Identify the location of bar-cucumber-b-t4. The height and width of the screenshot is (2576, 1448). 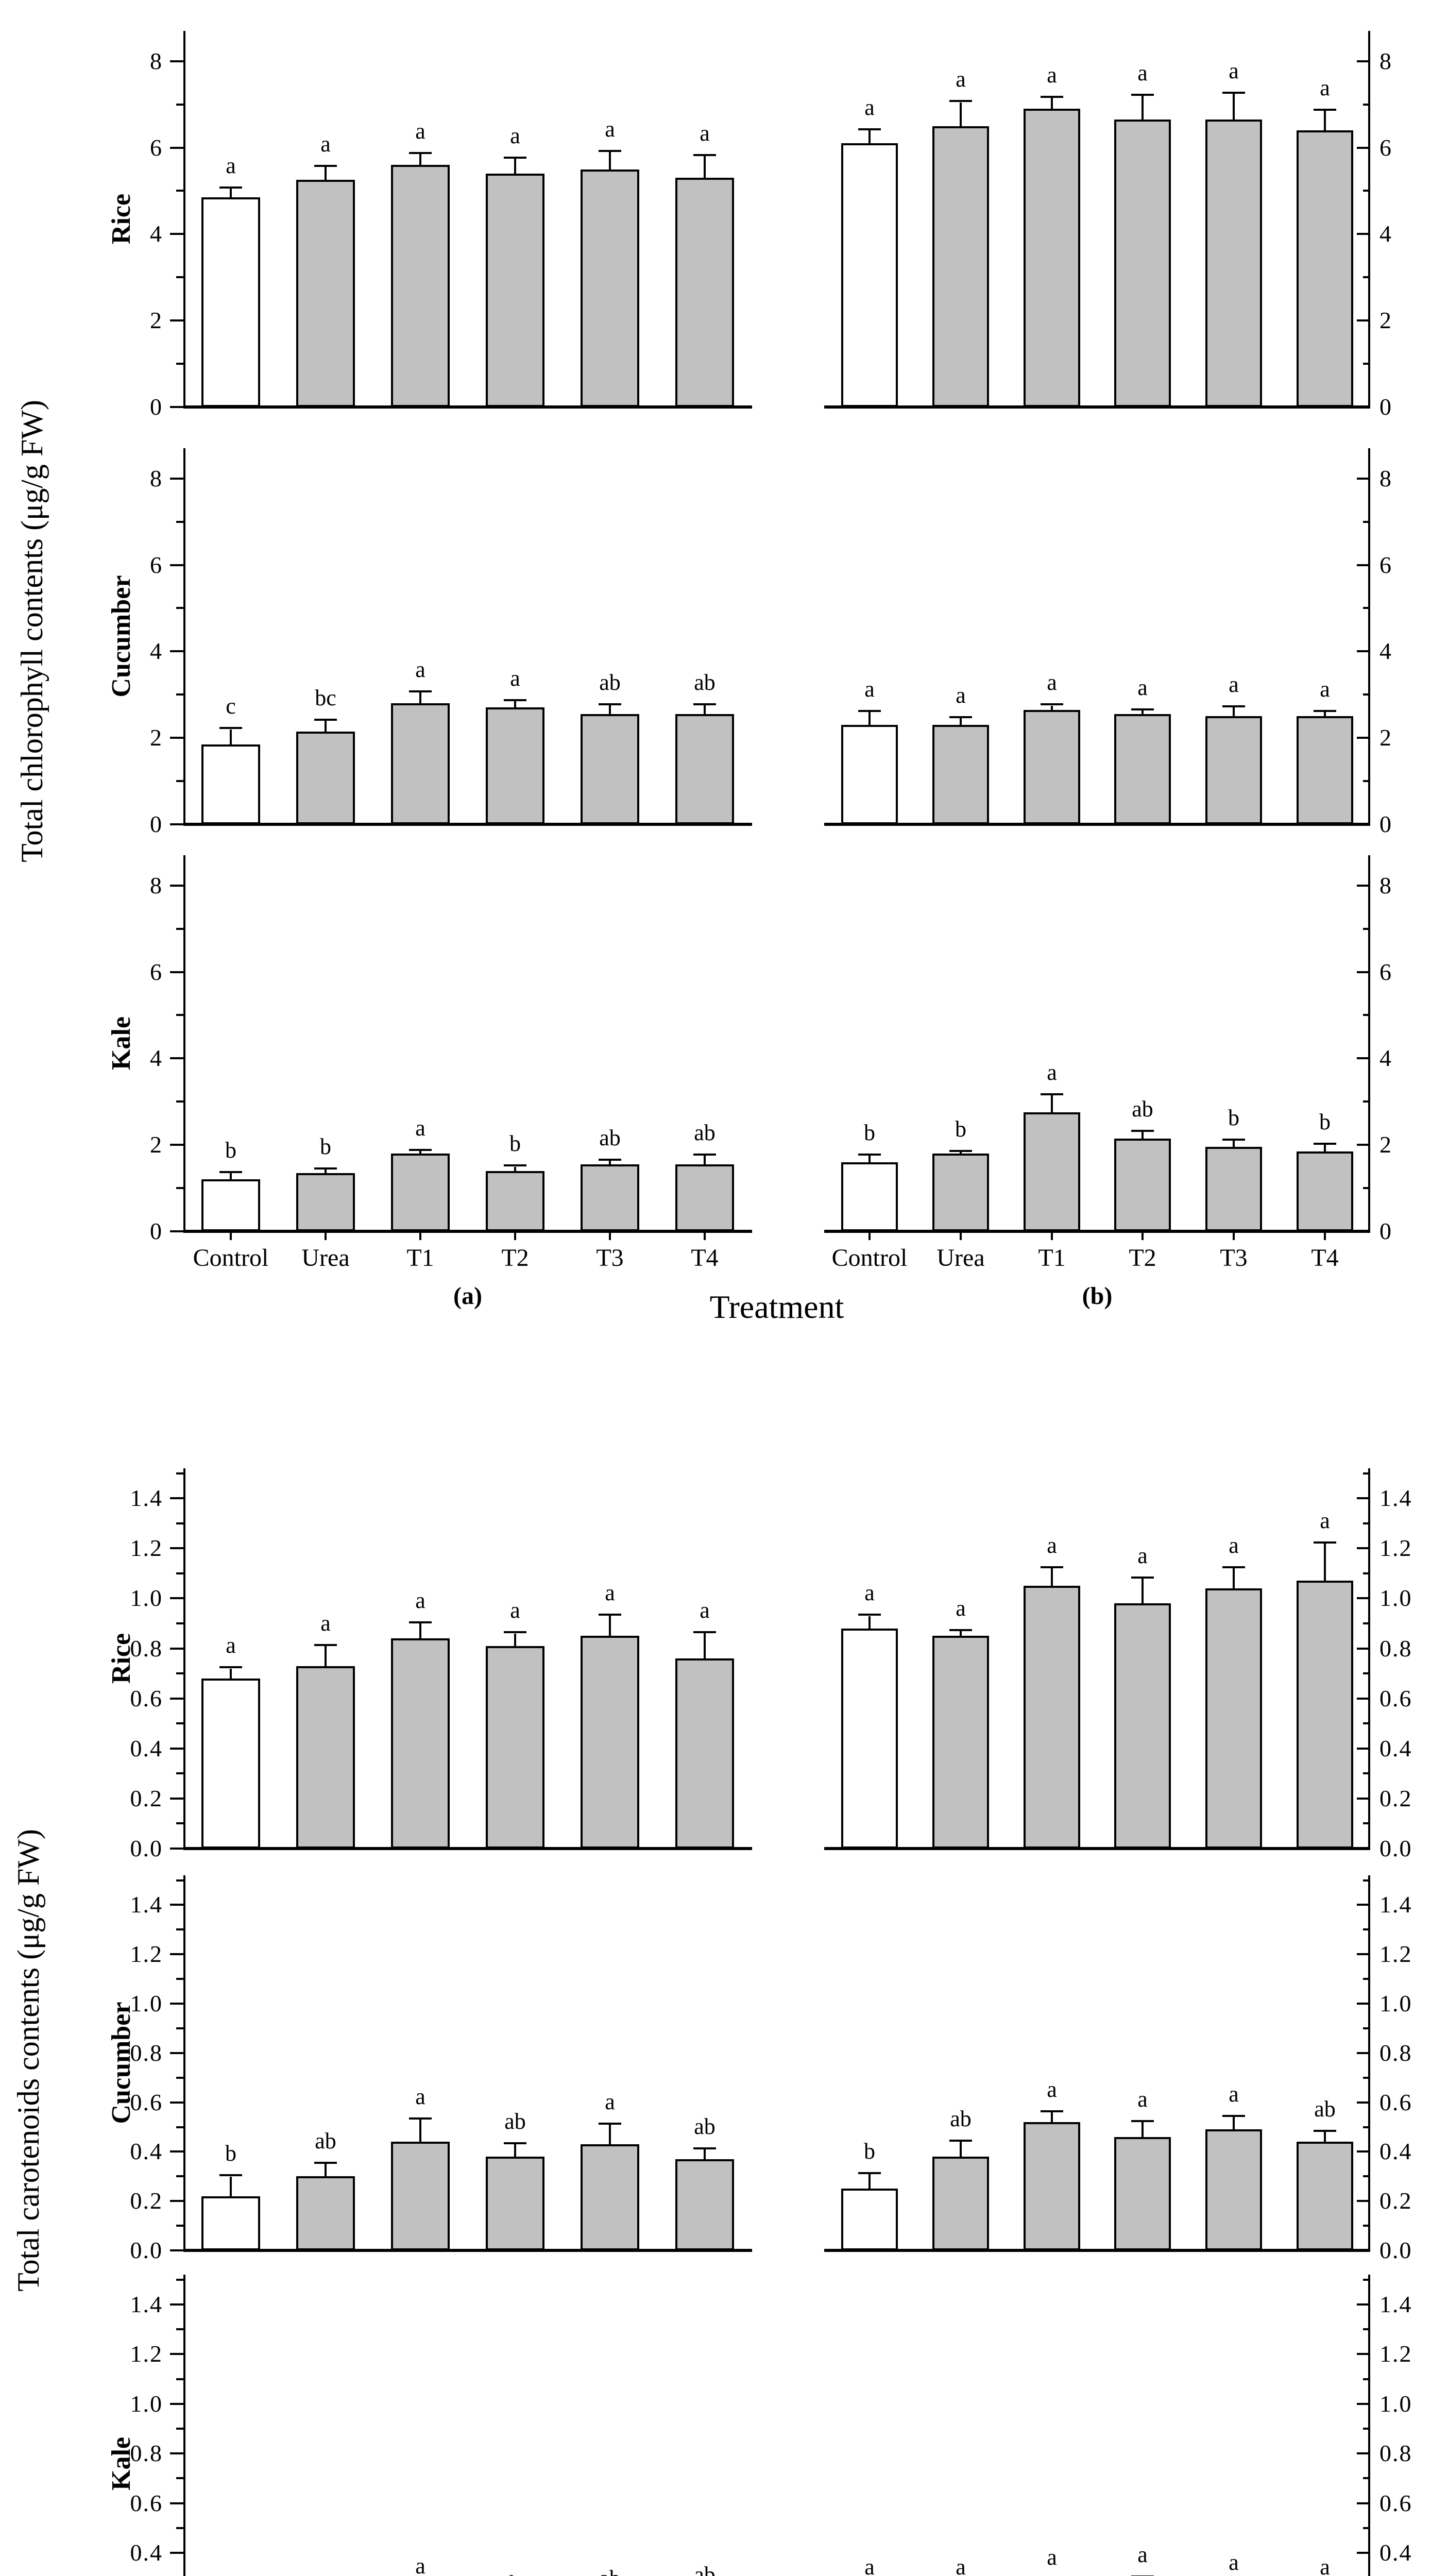
(1325, 2196).